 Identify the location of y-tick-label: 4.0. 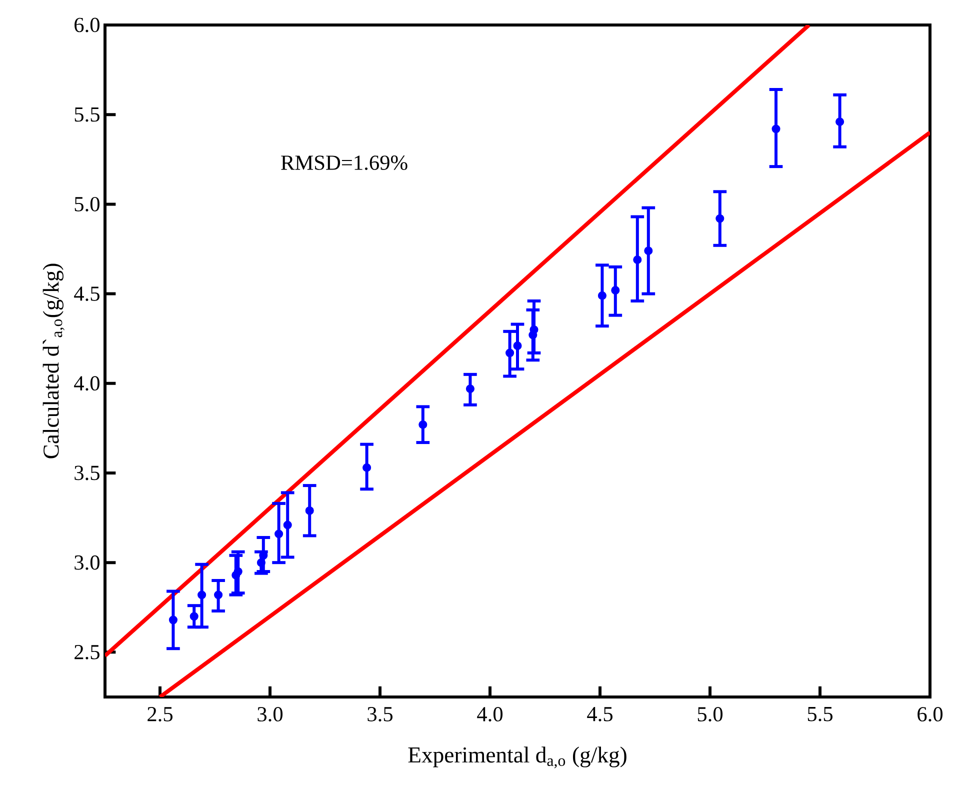
(87, 383).